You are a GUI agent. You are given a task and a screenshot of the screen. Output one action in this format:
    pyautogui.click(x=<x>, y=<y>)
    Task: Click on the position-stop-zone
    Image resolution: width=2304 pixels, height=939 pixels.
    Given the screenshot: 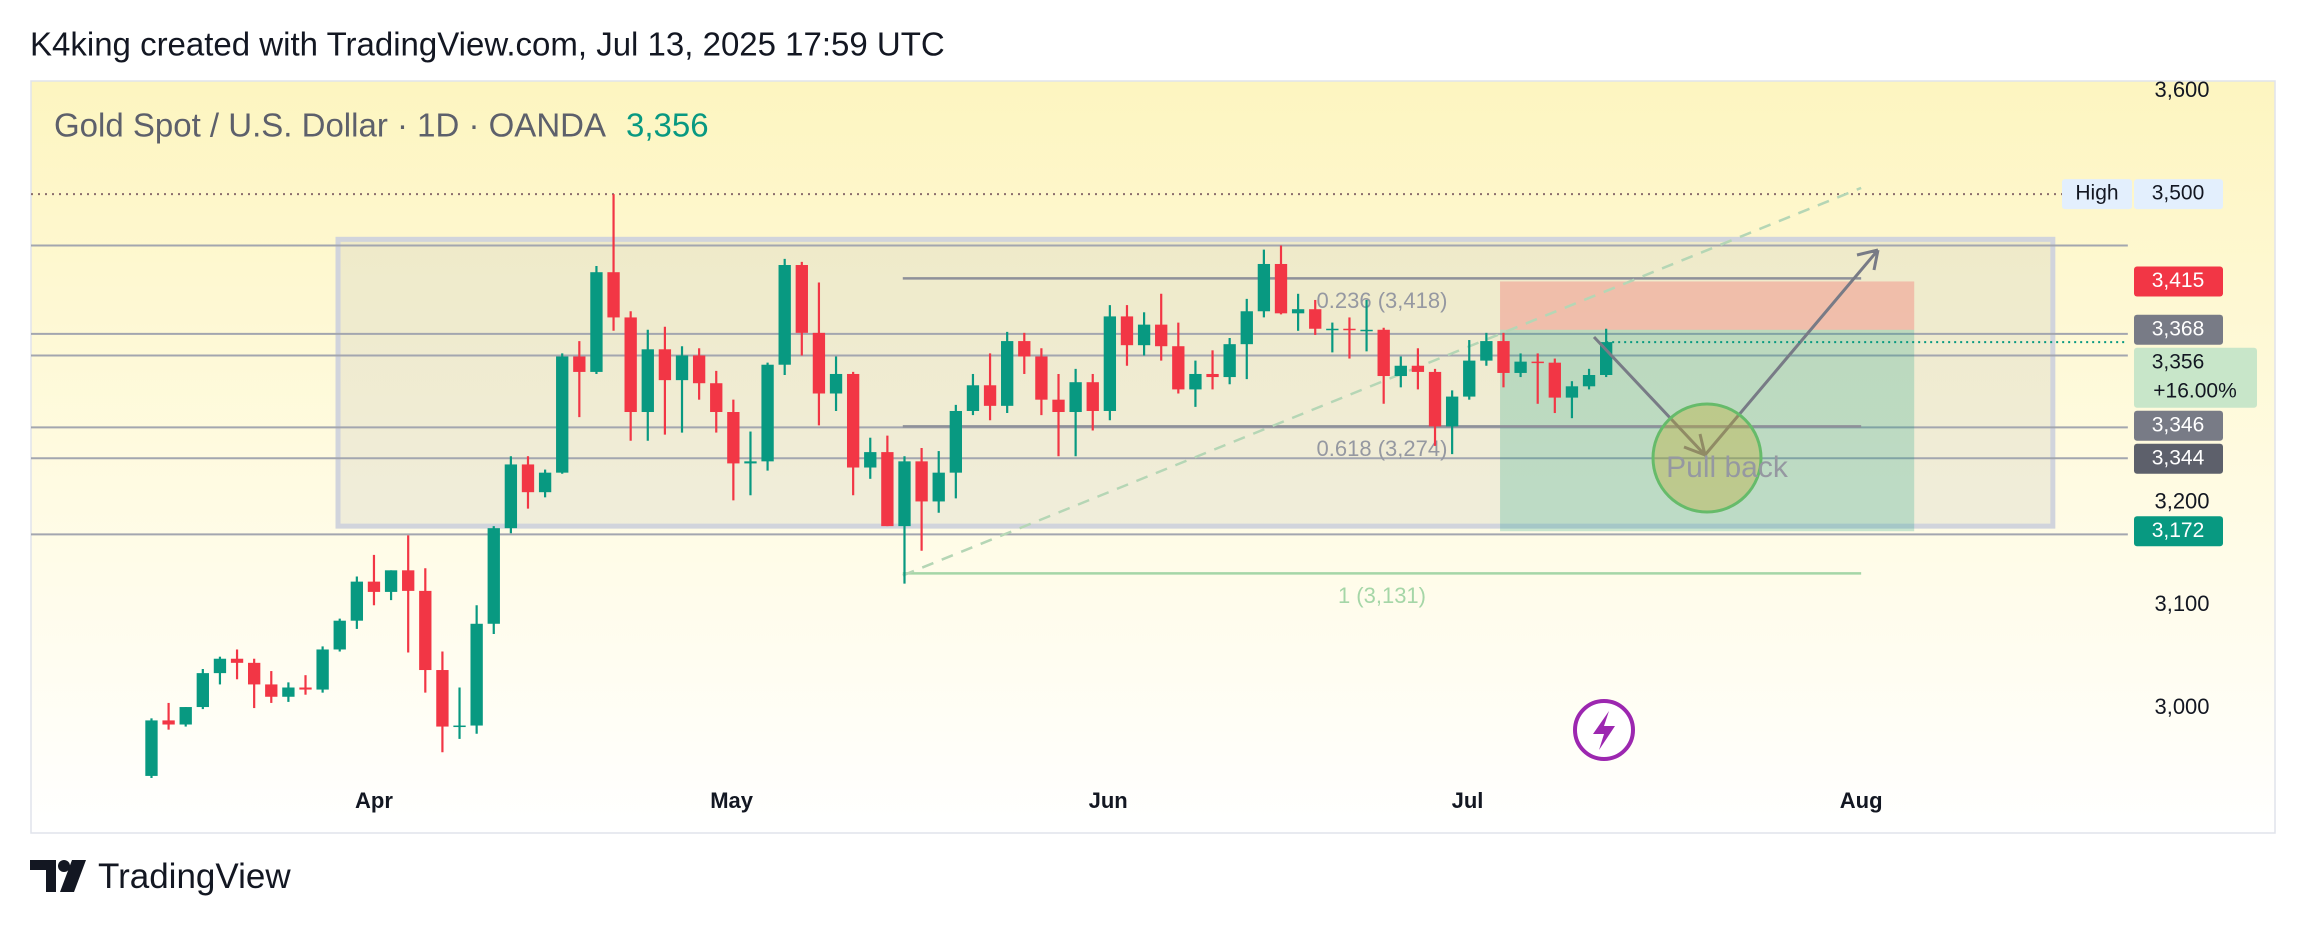 What is the action you would take?
    pyautogui.click(x=1707, y=305)
    